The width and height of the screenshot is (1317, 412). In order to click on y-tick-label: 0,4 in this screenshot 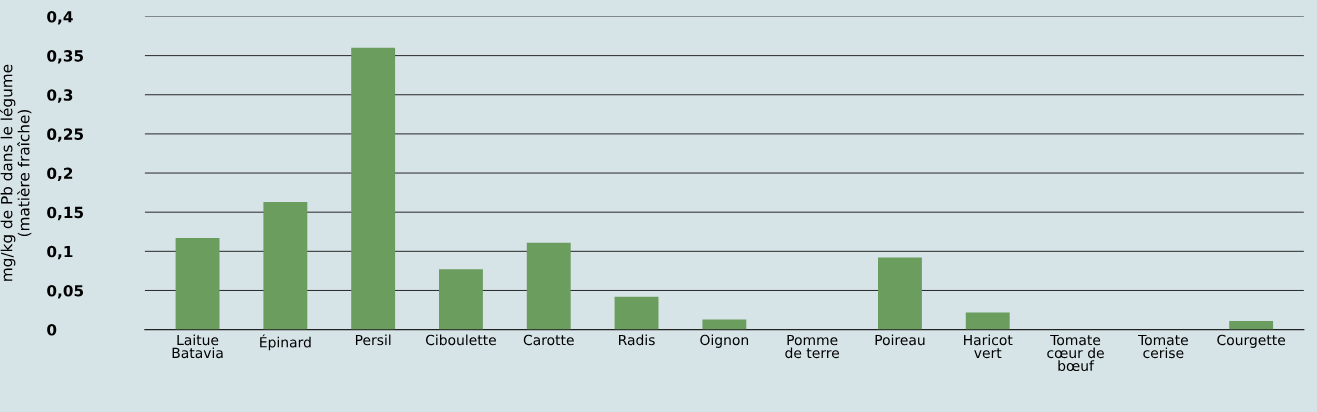, I will do `click(60, 17)`.